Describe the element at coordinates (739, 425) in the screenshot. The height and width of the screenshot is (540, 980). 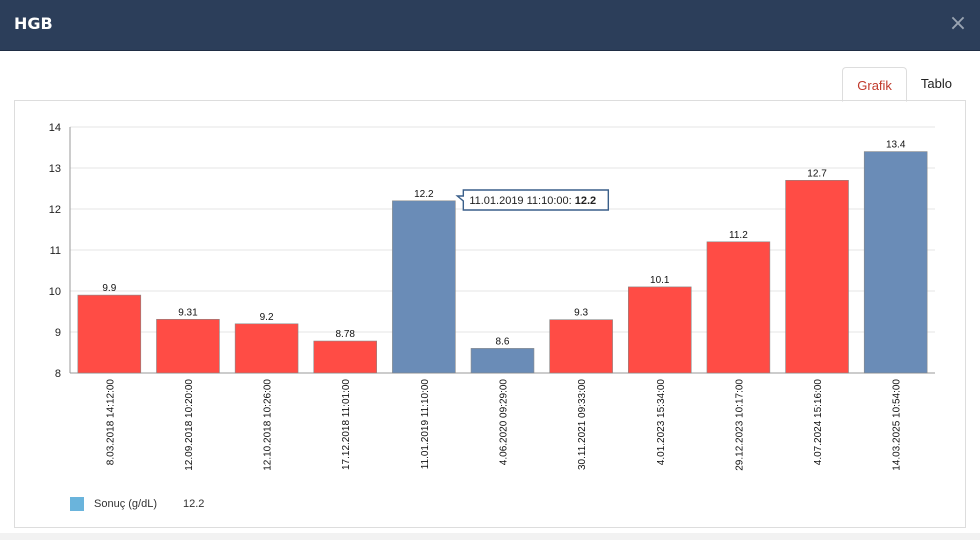
I see `x-tick-label: 29.12.2023 10:17:00` at that location.